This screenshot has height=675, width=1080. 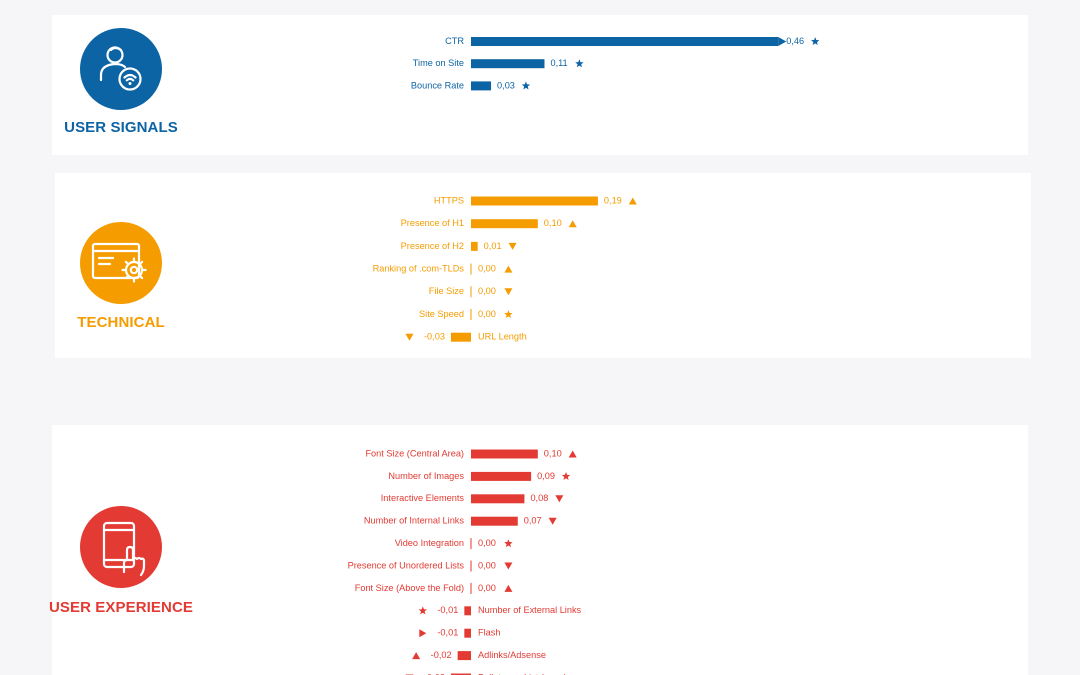 What do you see at coordinates (121, 607) in the screenshot?
I see `user-experience-title: USER EXPERIENCE` at bounding box center [121, 607].